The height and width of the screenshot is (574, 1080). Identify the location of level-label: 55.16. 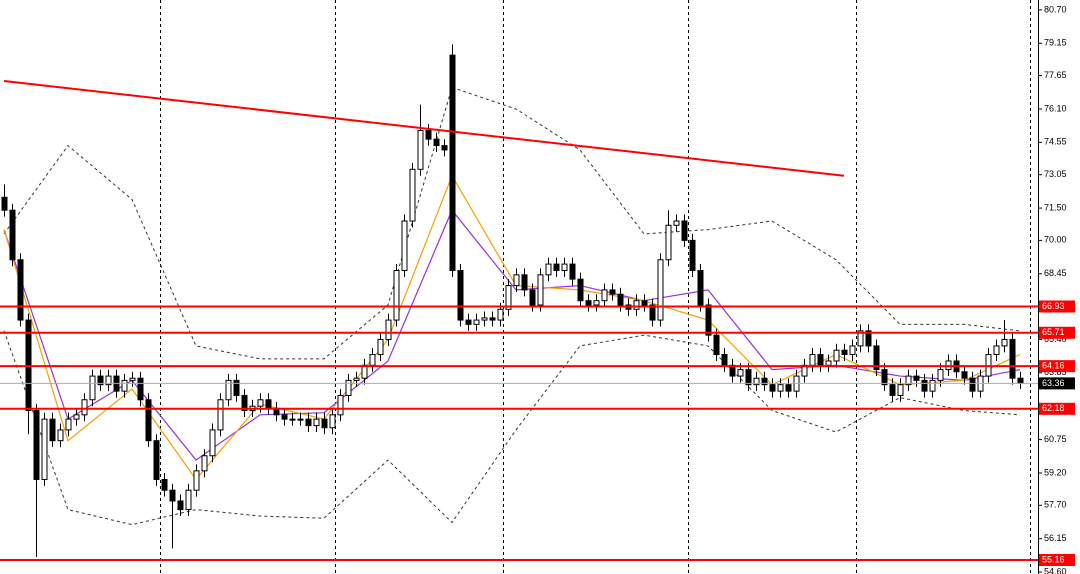
(1053, 559).